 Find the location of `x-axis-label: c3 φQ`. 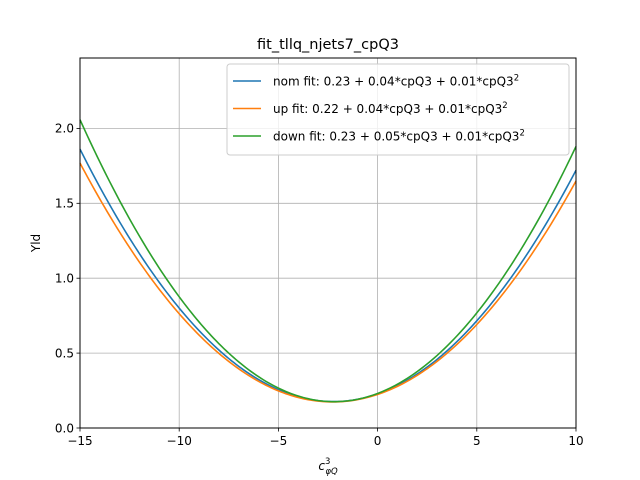

x-axis-label: c3 φQ is located at coordinates (328, 467).